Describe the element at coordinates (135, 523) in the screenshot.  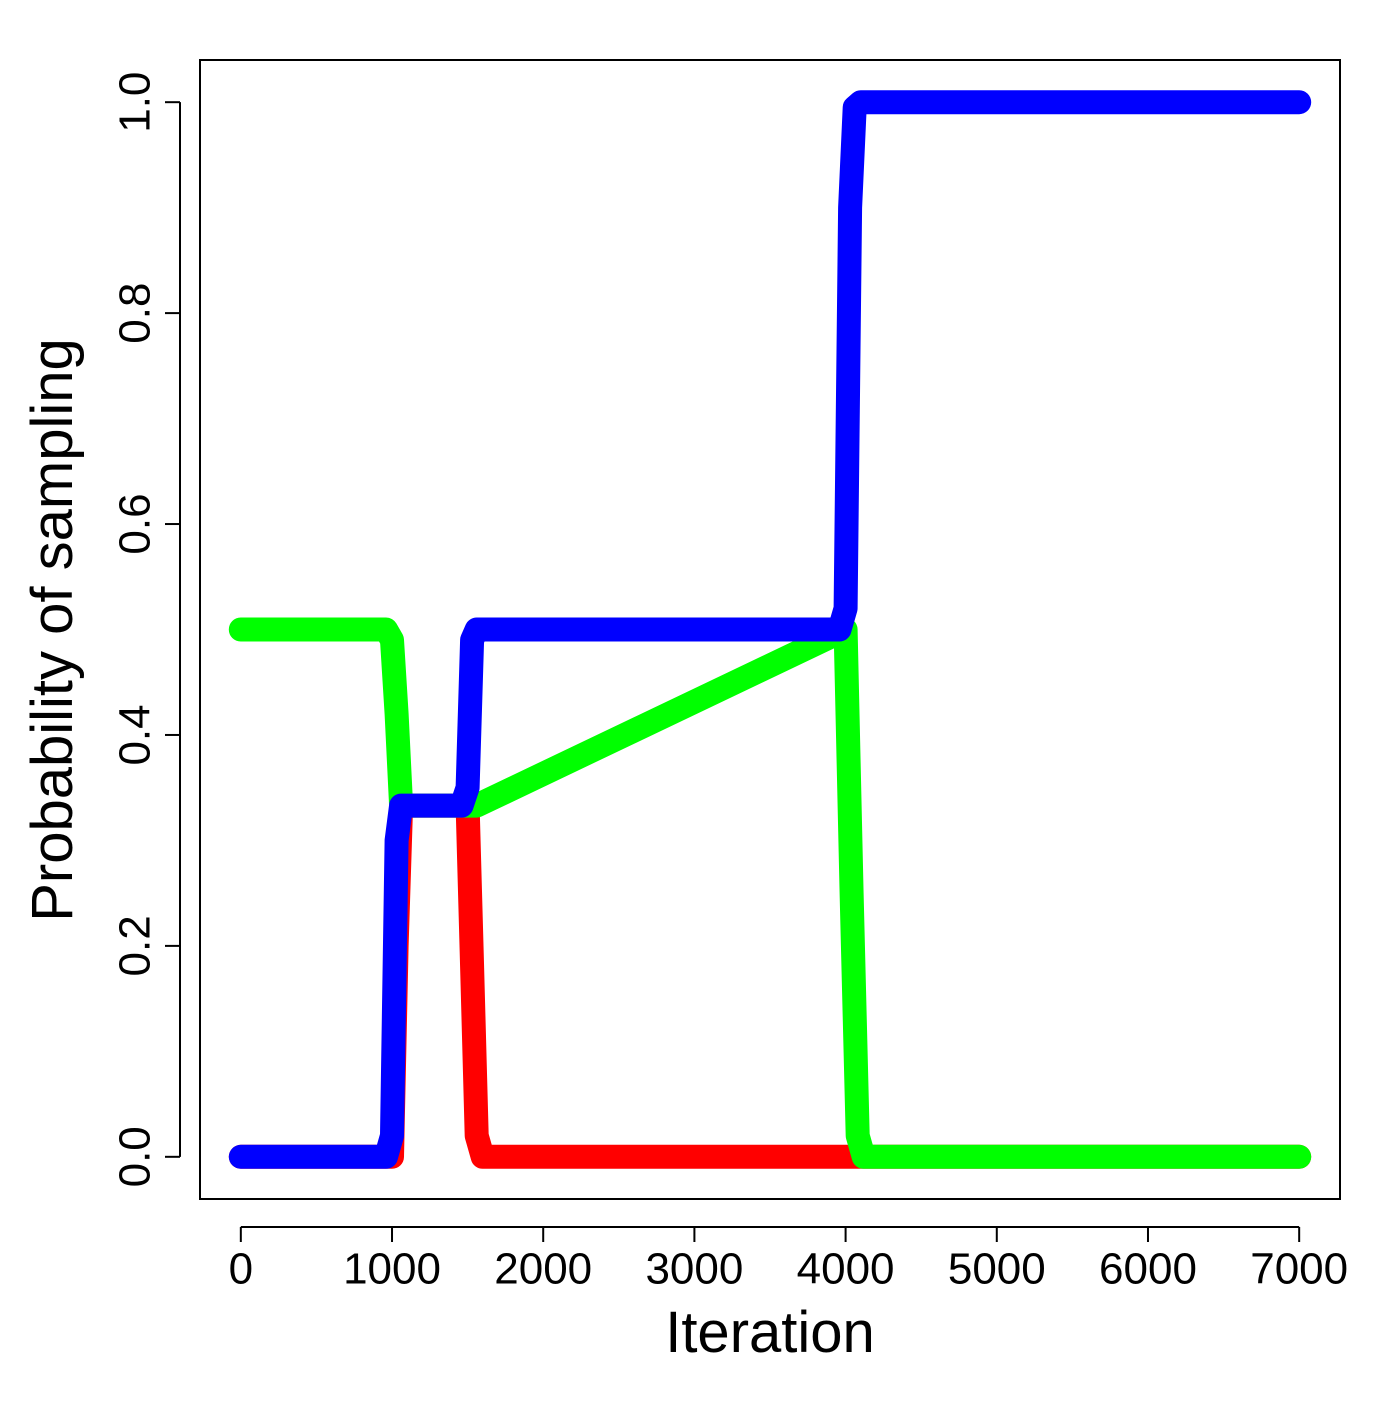
I see `y-tick-label: 0.6` at that location.